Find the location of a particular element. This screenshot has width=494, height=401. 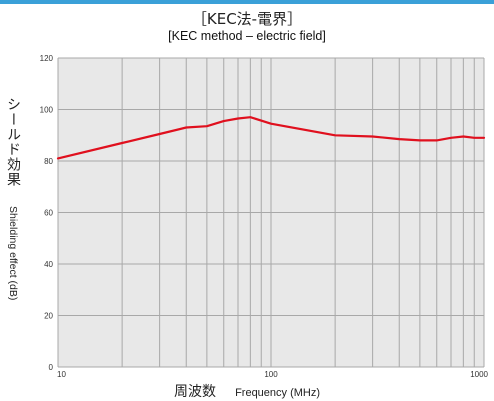

x-tick-label: 1000 is located at coordinates (479, 374).